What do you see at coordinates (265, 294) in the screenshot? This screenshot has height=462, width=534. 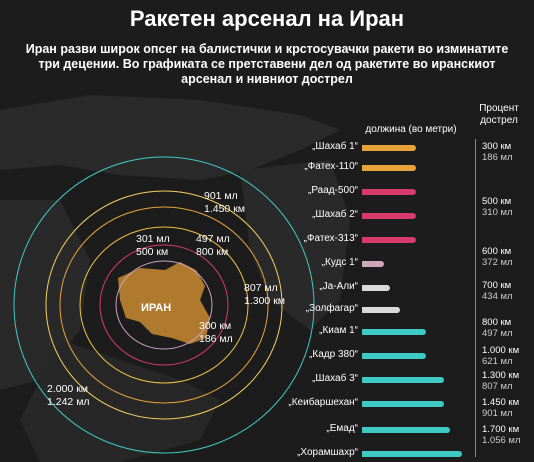 I see `range-label-1300: 807 мл 1.300 км` at bounding box center [265, 294].